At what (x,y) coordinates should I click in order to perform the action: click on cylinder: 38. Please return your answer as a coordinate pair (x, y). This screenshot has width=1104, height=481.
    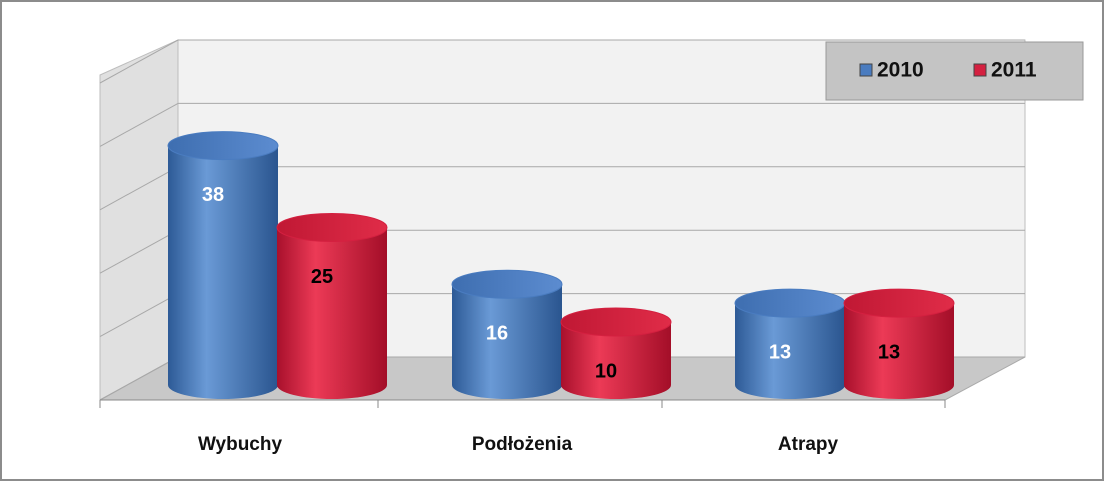
    Looking at the image, I should click on (223, 265).